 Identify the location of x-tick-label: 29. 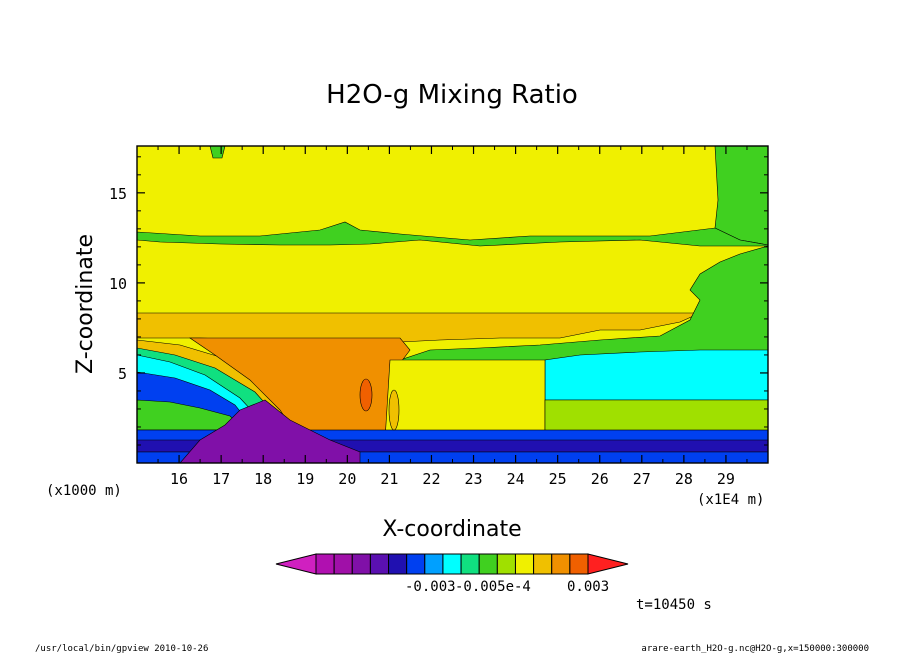
(726, 479).